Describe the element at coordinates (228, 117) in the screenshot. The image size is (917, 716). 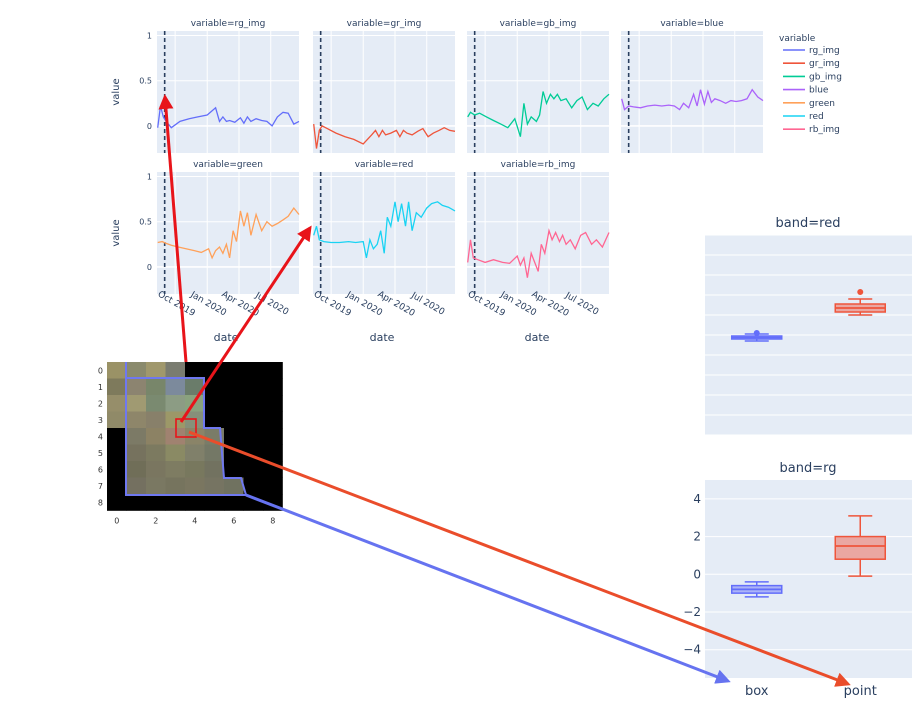
I see `facet-series-line-rg_img` at that location.